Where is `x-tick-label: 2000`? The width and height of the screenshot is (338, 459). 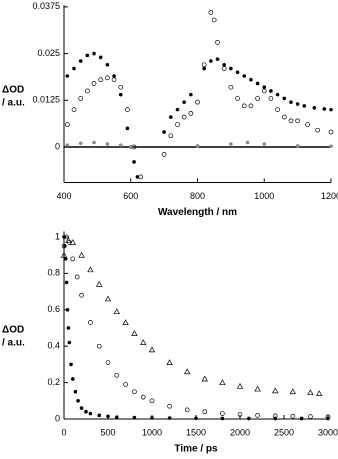
x-tick-label: 2000 is located at coordinates (240, 432).